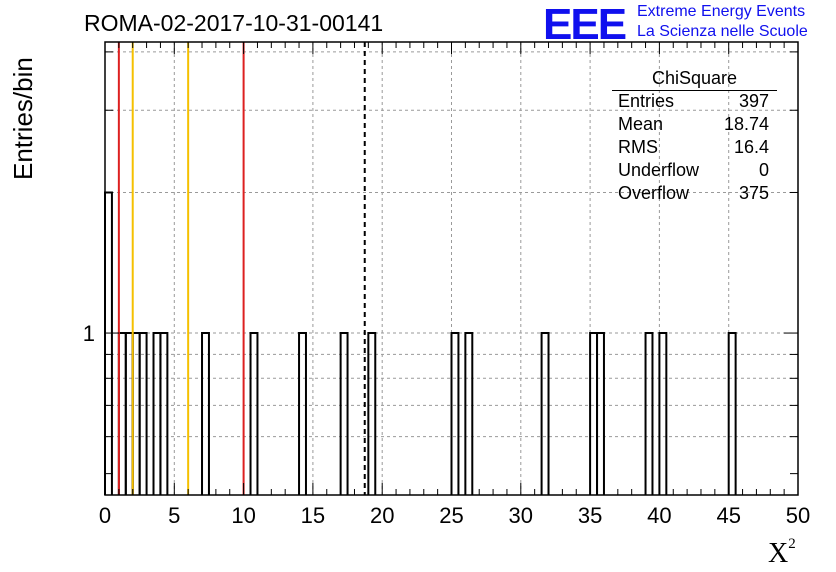  I want to click on stats-row-underflow: Underflow 0, so click(694, 171).